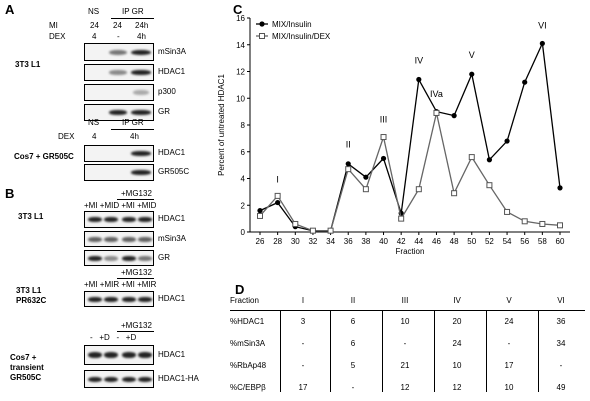  What do you see at coordinates (248, 365) in the screenshot?
I see `table-cell-2-0: %RbAp48` at bounding box center [248, 365].